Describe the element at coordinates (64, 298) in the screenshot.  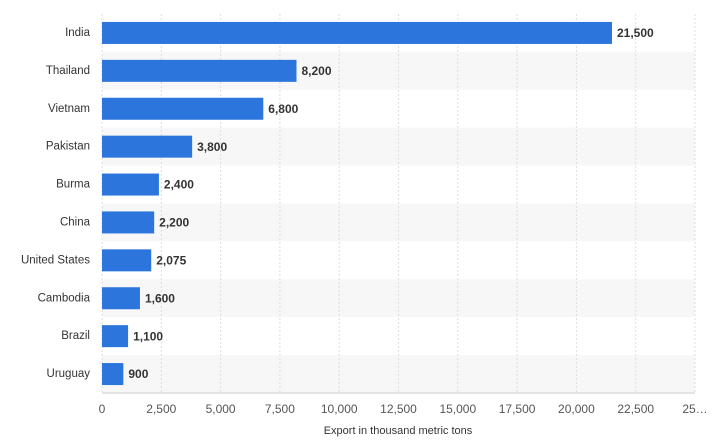
I see `y-tick-label: Cambodia` at that location.